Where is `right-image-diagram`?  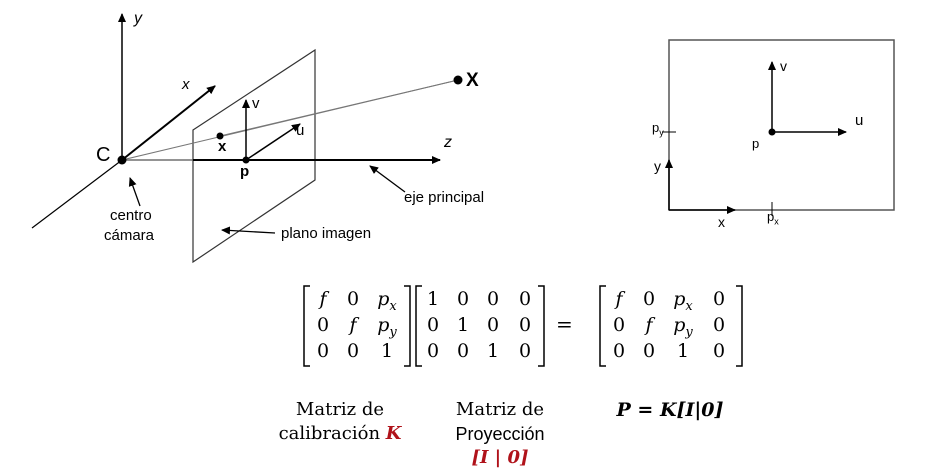
right-image-diagram is located at coordinates (778, 127).